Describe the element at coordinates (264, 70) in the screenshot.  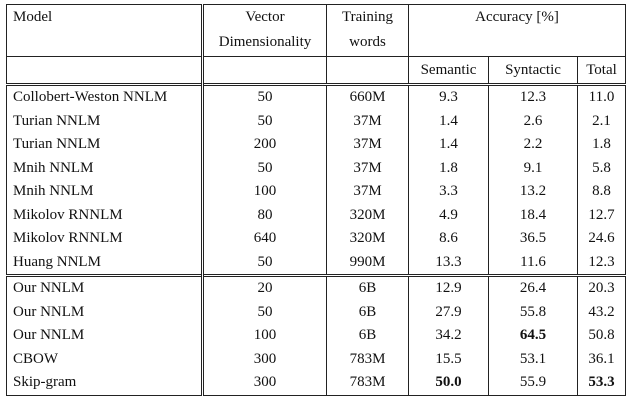
I see `header-blank-dim` at that location.